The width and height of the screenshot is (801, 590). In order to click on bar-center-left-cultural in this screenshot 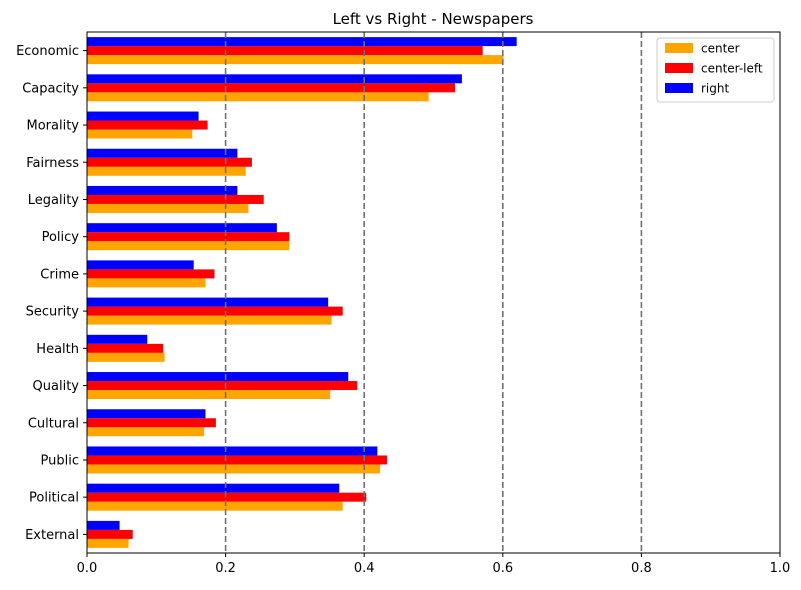, I will do `click(151, 423)`.